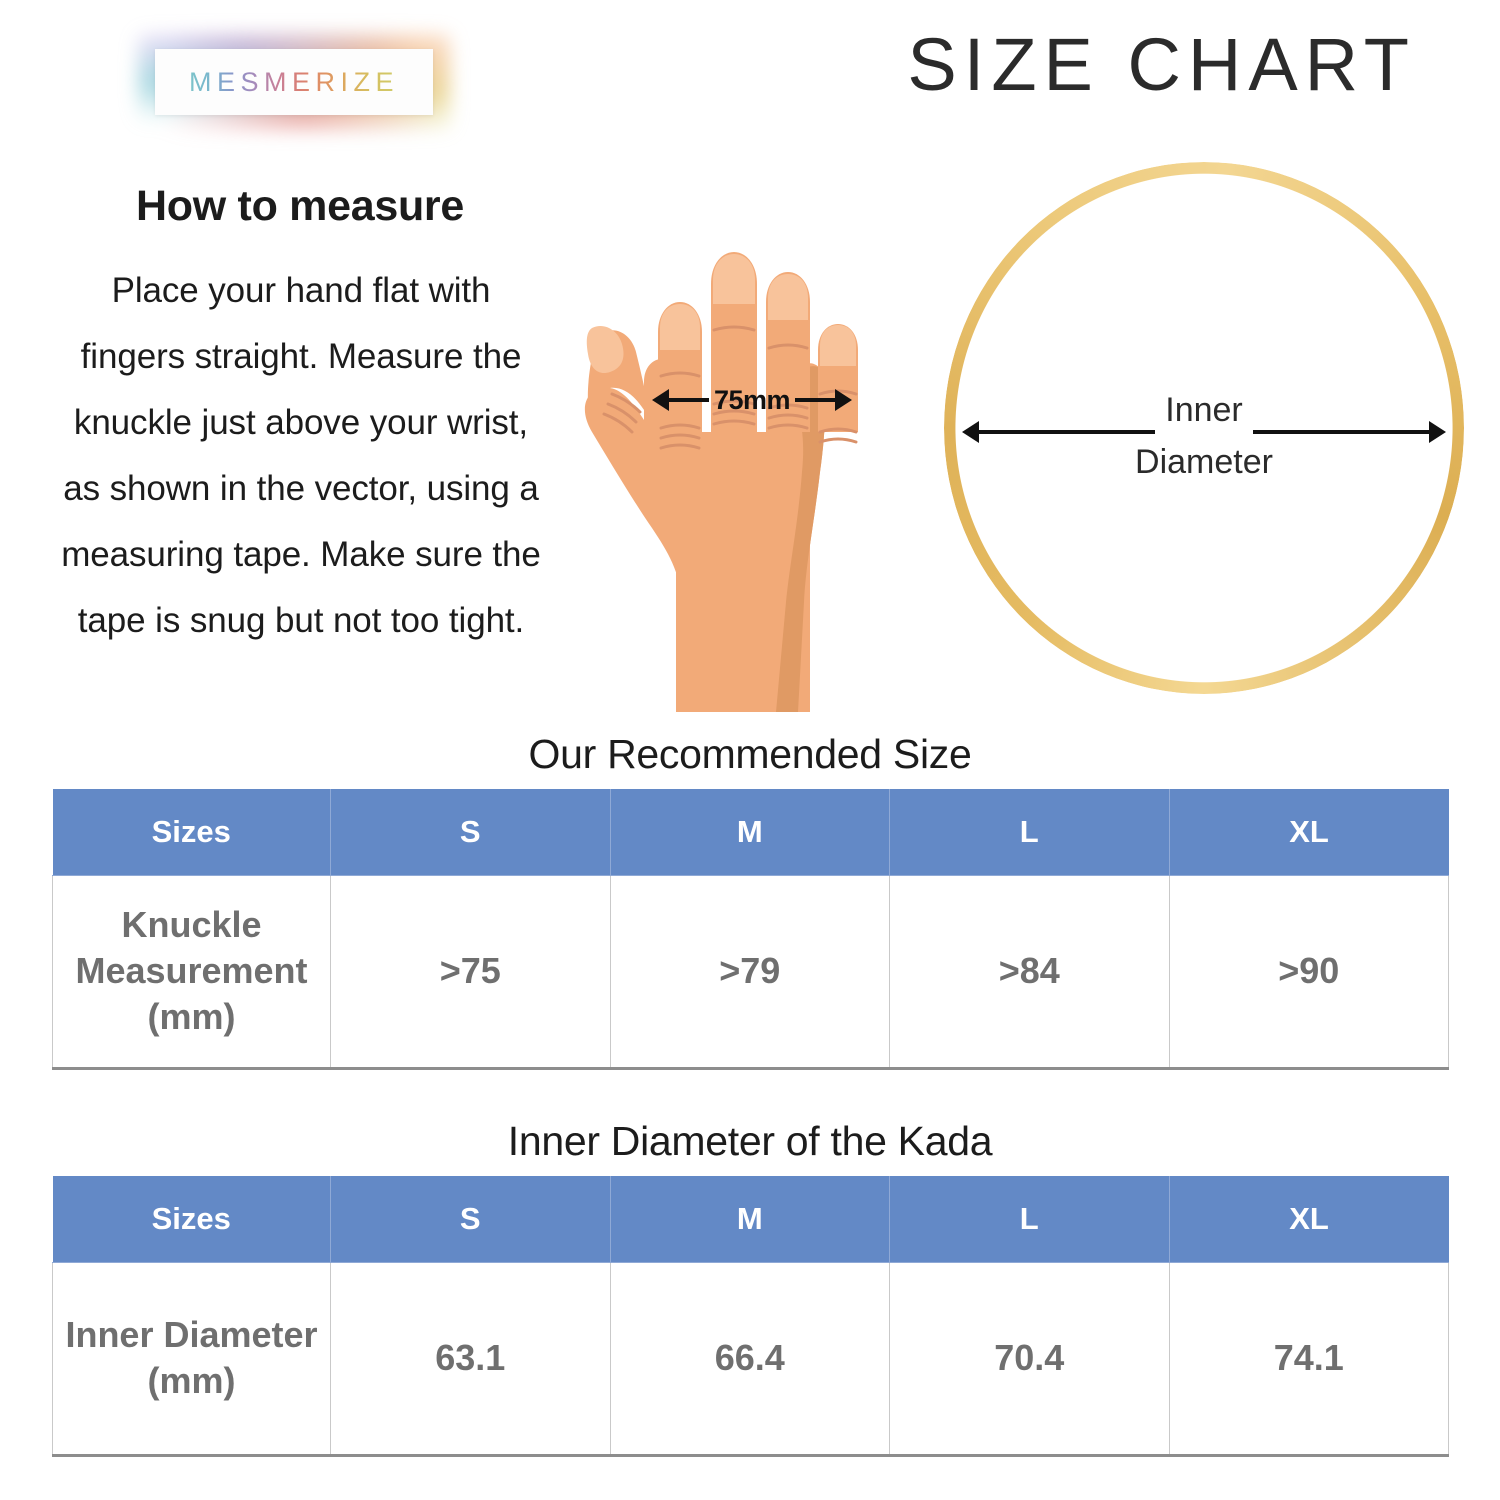 This screenshot has width=1500, height=1500. What do you see at coordinates (1029, 1359) in the screenshot?
I see `cell-diameter-l: 70.4` at bounding box center [1029, 1359].